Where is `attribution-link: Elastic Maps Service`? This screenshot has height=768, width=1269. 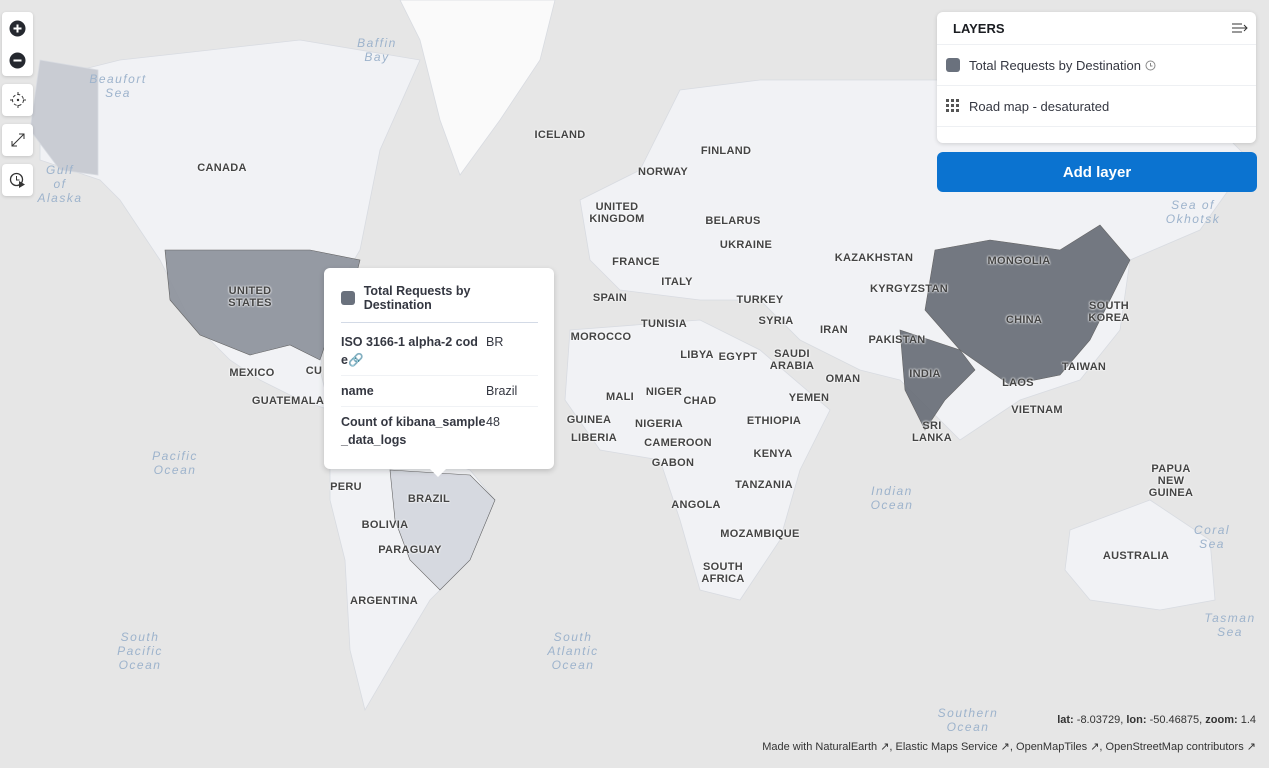
attribution-link: Elastic Maps Service is located at coordinates (946, 747).